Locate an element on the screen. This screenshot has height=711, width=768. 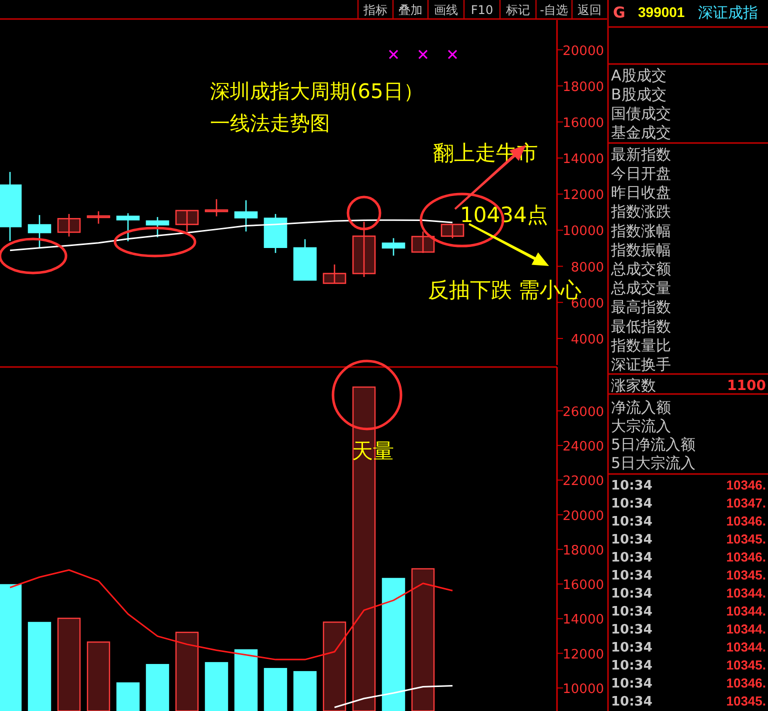
text: -自选 is located at coordinates (554, 10).